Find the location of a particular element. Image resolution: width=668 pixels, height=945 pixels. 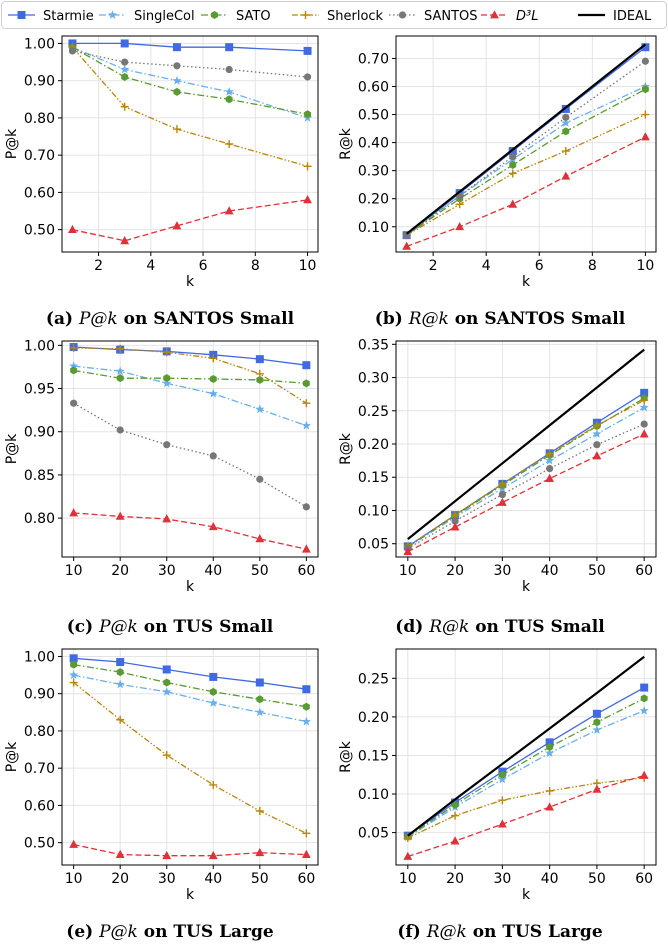

series-sato is located at coordinates (526, 767).